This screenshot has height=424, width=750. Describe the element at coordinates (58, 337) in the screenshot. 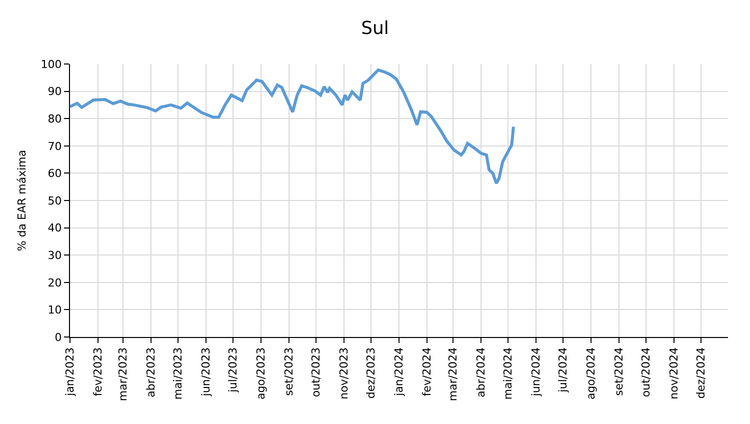

I see `y-tick-label: 0` at that location.